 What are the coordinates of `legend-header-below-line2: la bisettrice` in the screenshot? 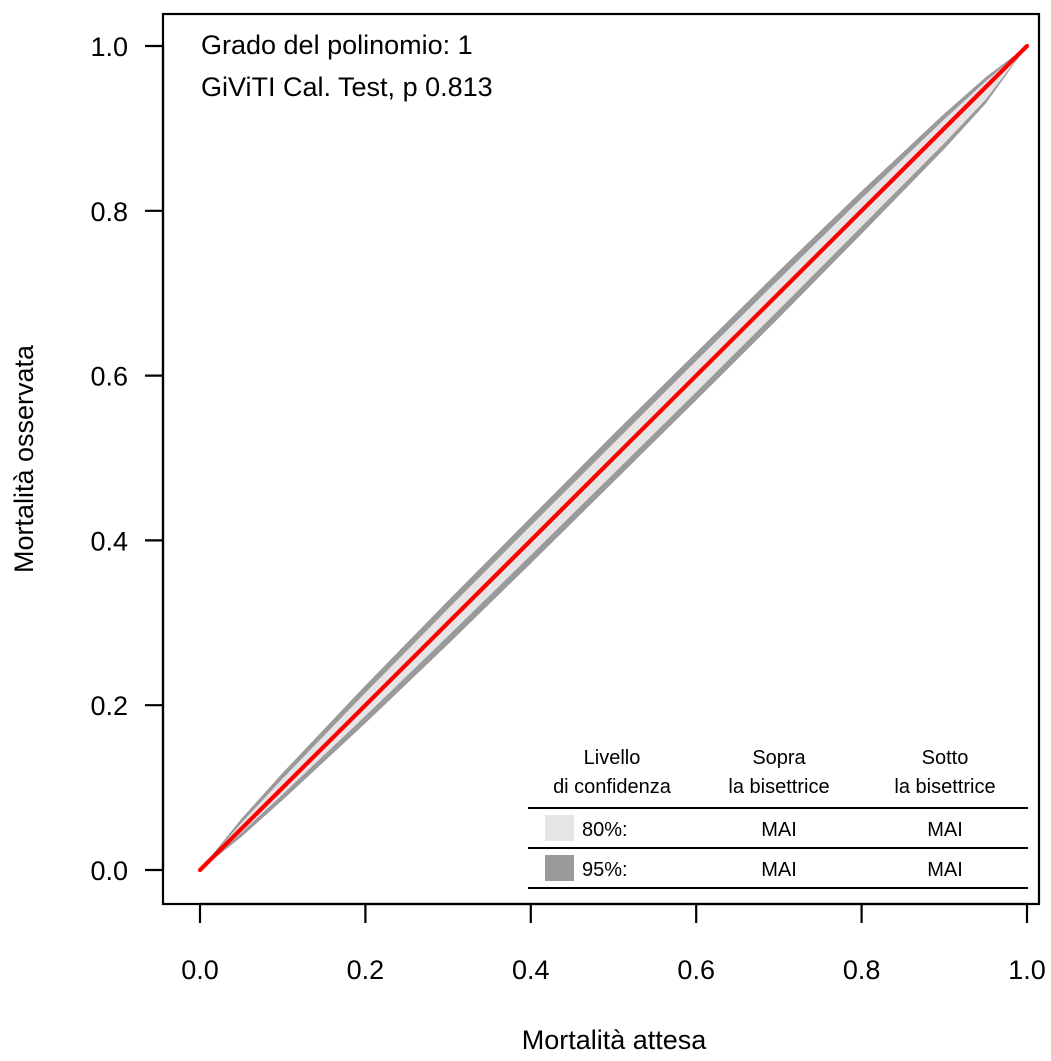 It's located at (944, 787).